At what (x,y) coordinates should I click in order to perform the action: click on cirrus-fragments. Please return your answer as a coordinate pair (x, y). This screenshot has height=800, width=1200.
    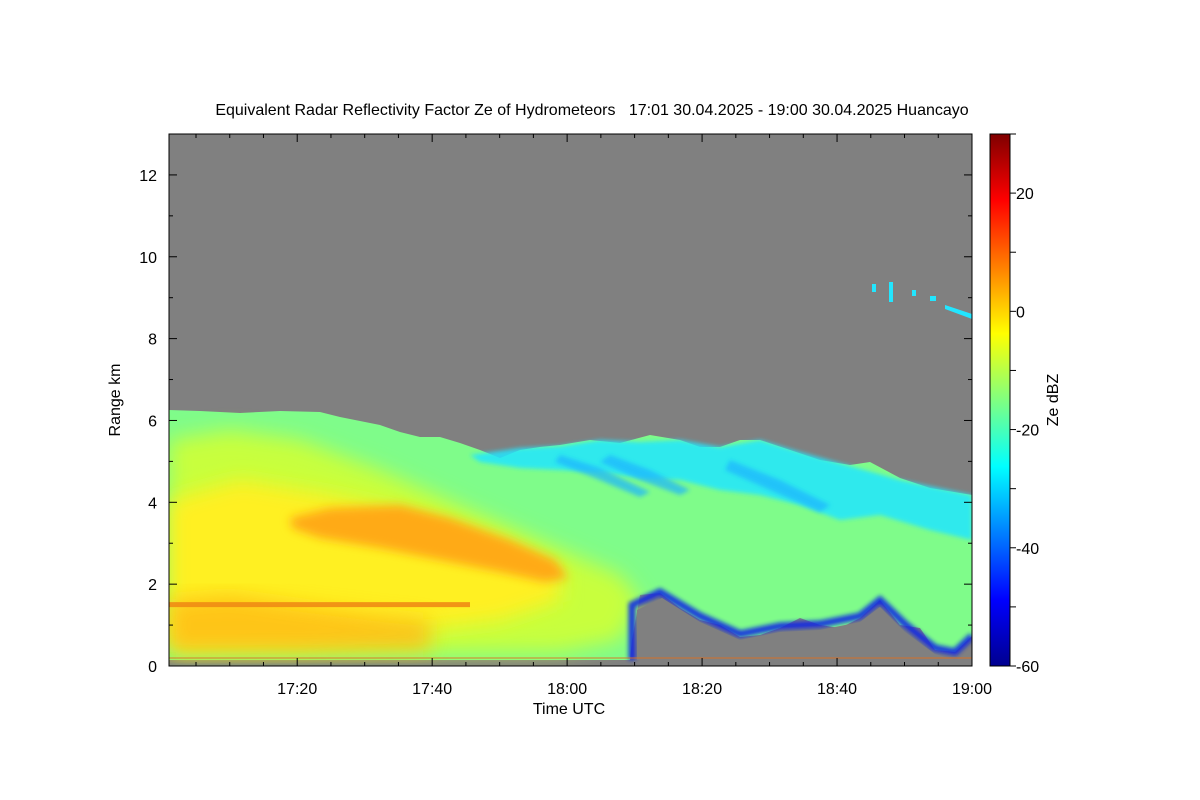
    Looking at the image, I should click on (922, 300).